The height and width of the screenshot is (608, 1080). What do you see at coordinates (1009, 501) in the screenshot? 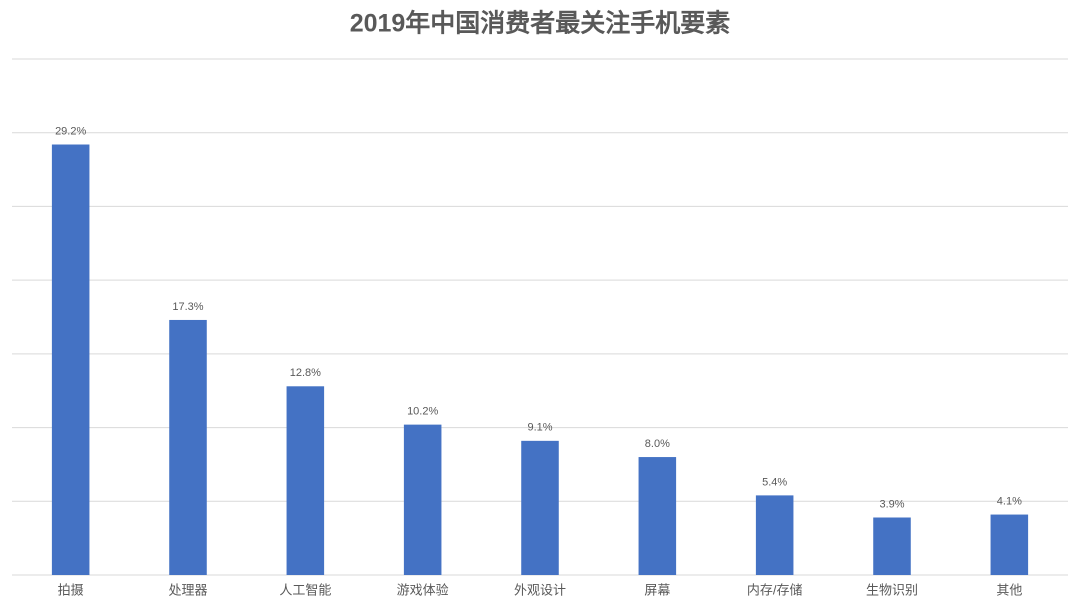
I see `value-label: 4.1%` at bounding box center [1009, 501].